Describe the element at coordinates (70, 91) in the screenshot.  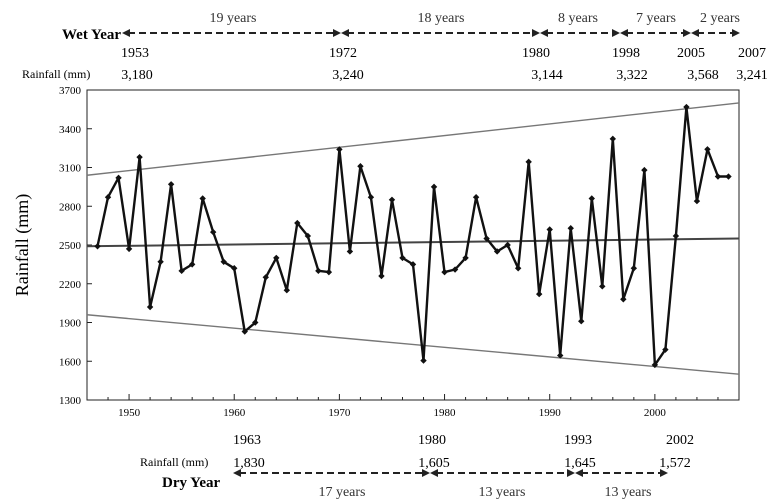
I see `y-tick-label: 3700` at that location.